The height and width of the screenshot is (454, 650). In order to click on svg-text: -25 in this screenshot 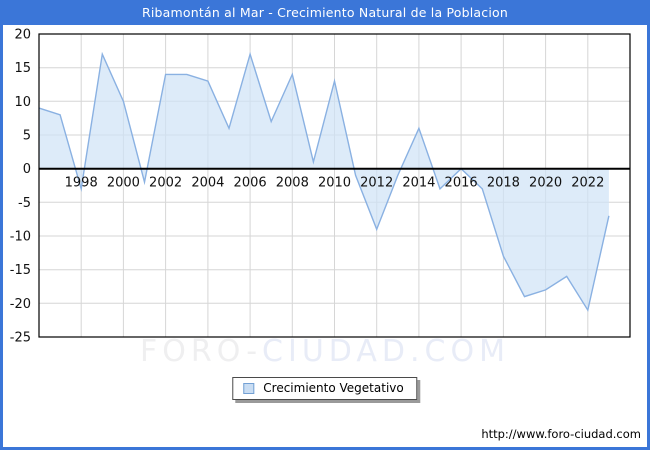, I will do `click(20, 338)`.